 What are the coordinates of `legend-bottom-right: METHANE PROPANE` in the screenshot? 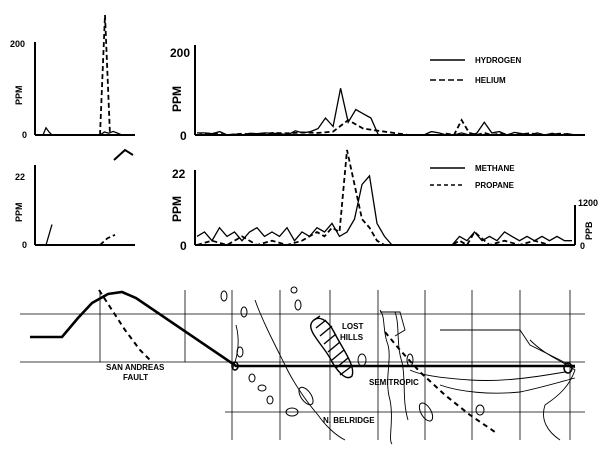 It's located at (472, 177).